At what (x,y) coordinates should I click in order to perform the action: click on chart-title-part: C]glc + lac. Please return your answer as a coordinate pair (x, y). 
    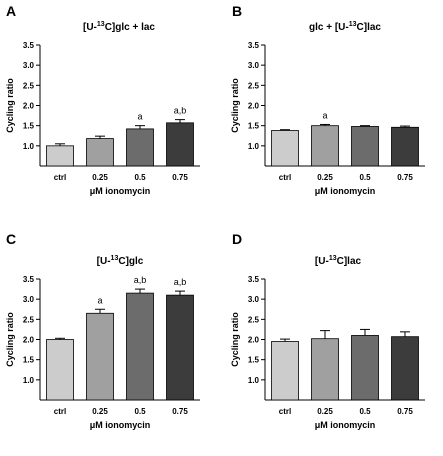
    Looking at the image, I should click on (130, 27).